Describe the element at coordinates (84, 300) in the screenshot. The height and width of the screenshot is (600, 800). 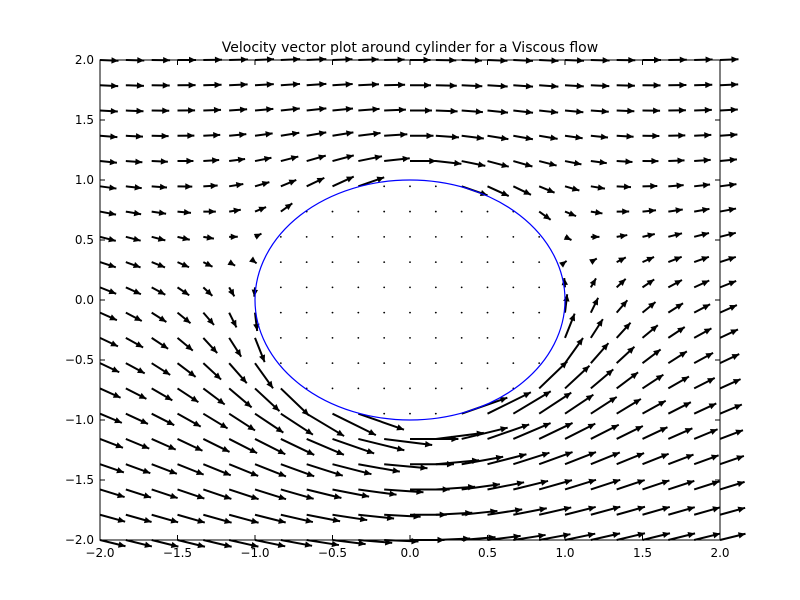
I see `y-tick-label: 0.0` at that location.